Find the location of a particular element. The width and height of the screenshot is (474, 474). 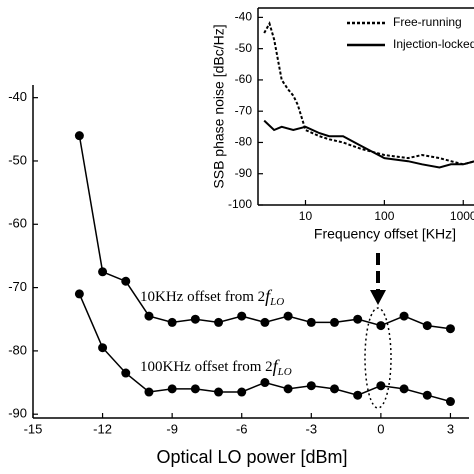

x-tick-label: -9 is located at coordinates (172, 428).